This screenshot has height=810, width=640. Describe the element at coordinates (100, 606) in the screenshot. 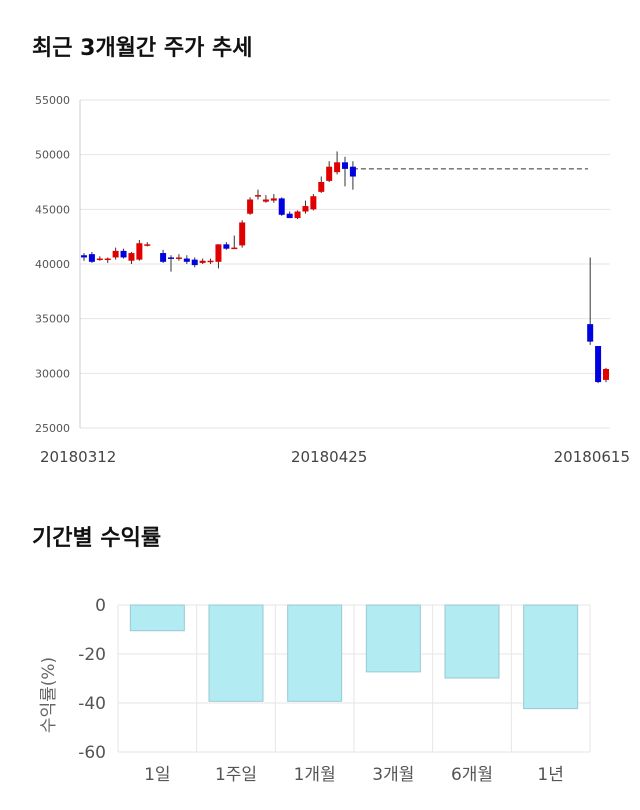

I see `y-tick-label: 0` at that location.